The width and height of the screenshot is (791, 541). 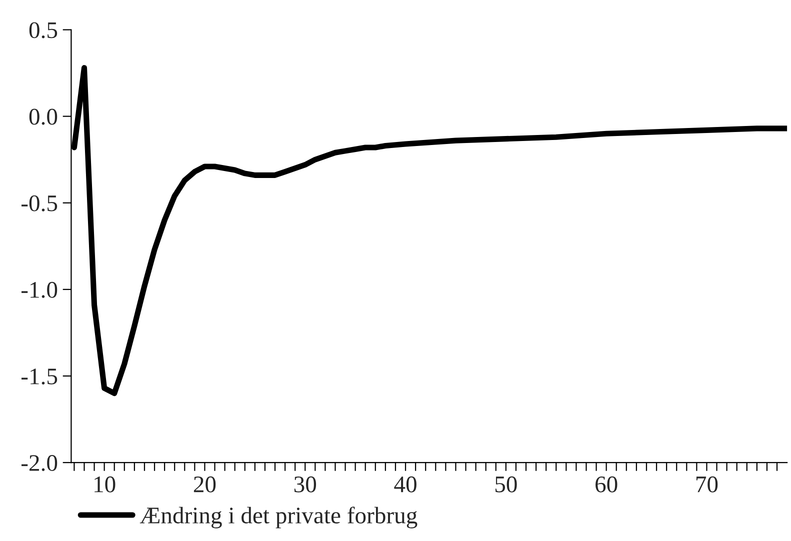 I want to click on x-tick-label: 40, so click(x=405, y=484).